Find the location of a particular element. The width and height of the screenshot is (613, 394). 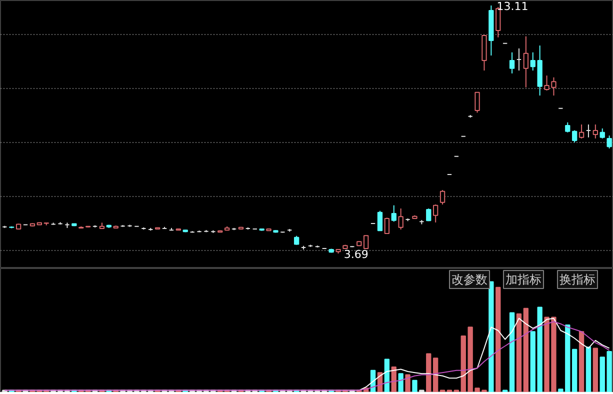

annotation: 换指标 is located at coordinates (578, 279).